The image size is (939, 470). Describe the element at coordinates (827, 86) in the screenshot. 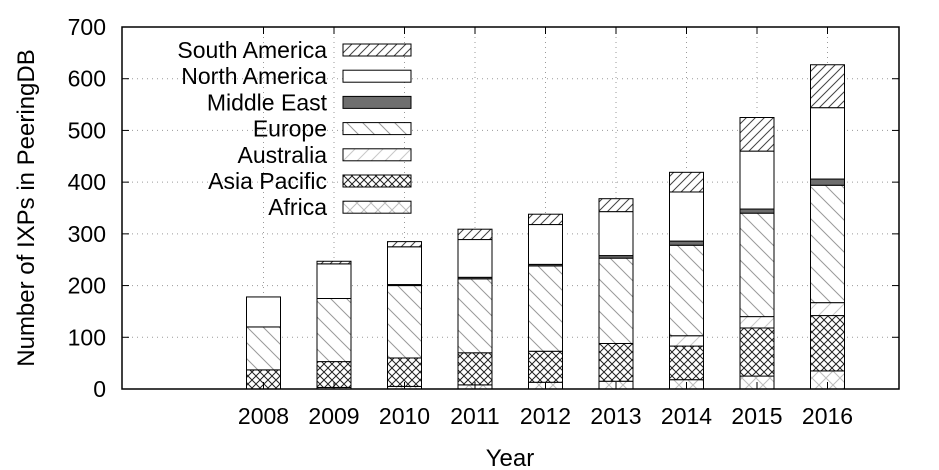

I see `bar-segment-south-america-2016` at that location.